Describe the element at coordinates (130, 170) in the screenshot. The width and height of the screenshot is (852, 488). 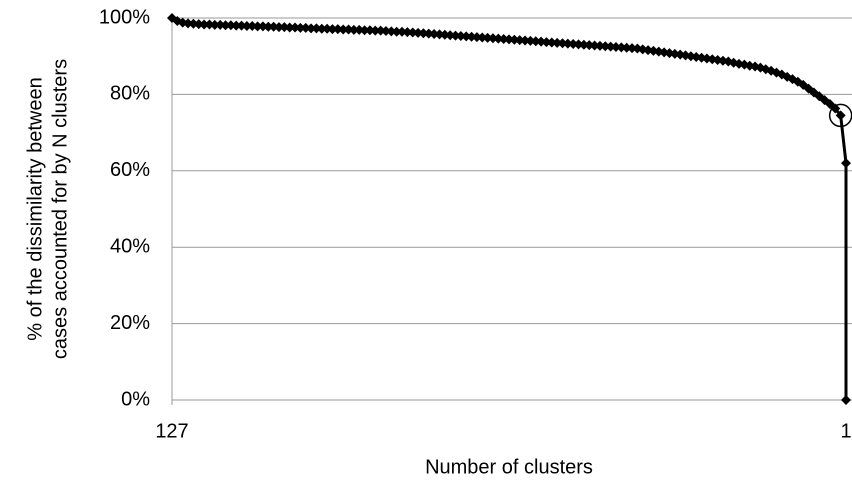
I see `y-tick-label: 60%` at that location.